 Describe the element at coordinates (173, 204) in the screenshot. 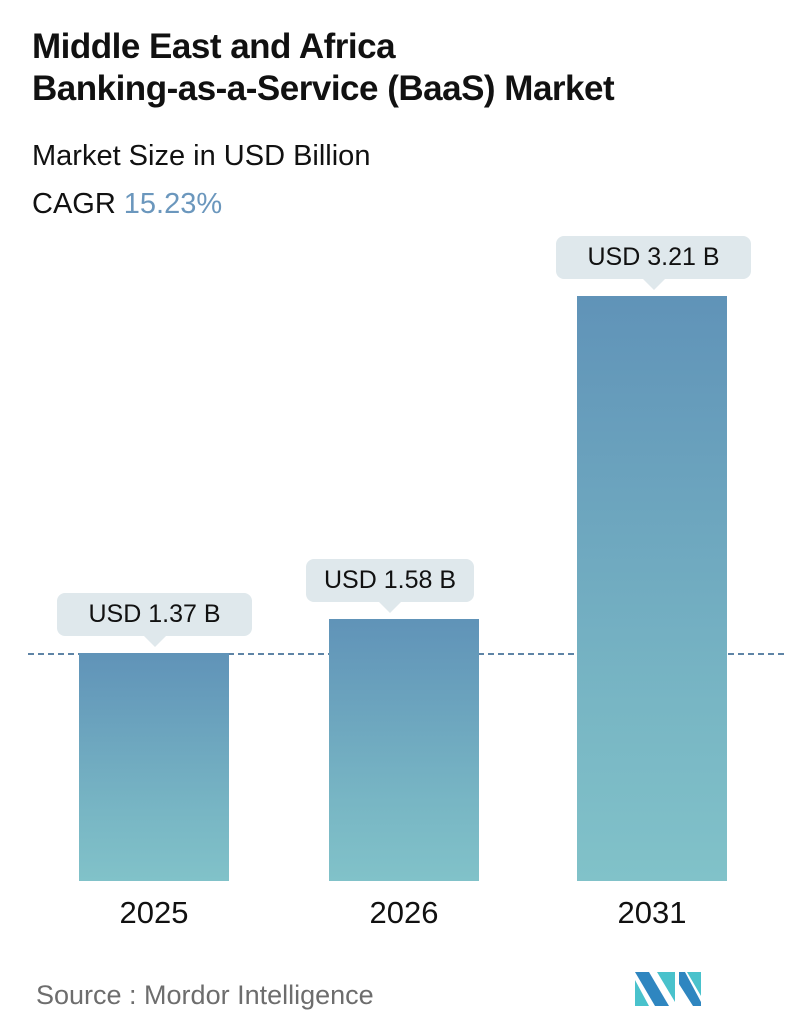

I see `cagr-value: 15.23%` at that location.